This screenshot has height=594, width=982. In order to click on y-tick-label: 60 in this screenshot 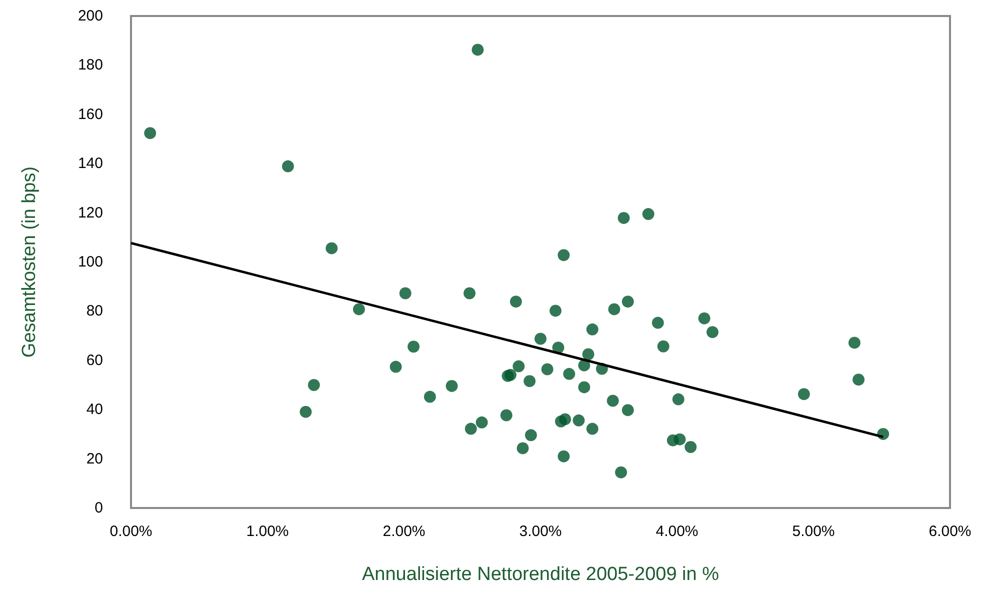, I will do `click(94, 360)`.